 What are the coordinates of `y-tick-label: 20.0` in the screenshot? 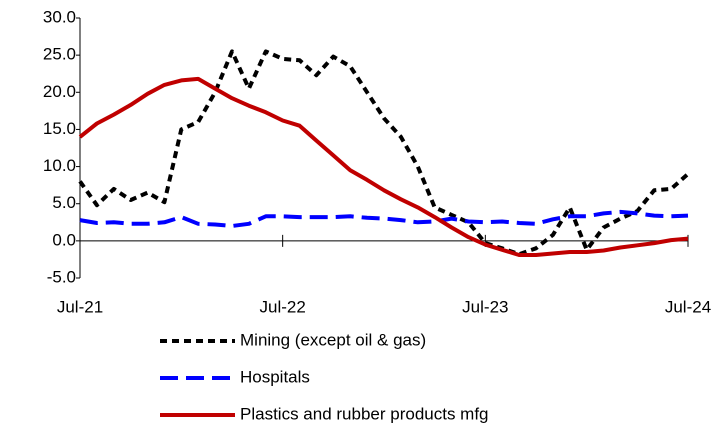 It's located at (59, 91).